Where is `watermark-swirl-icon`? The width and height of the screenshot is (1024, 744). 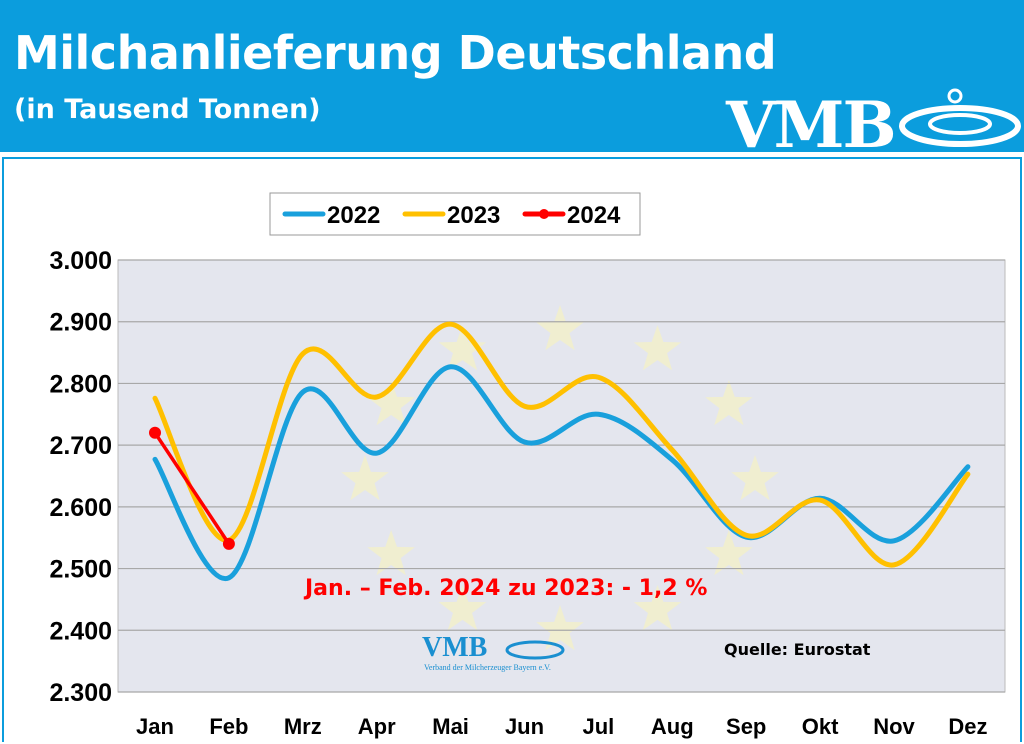 watermark-swirl-icon is located at coordinates (535, 650).